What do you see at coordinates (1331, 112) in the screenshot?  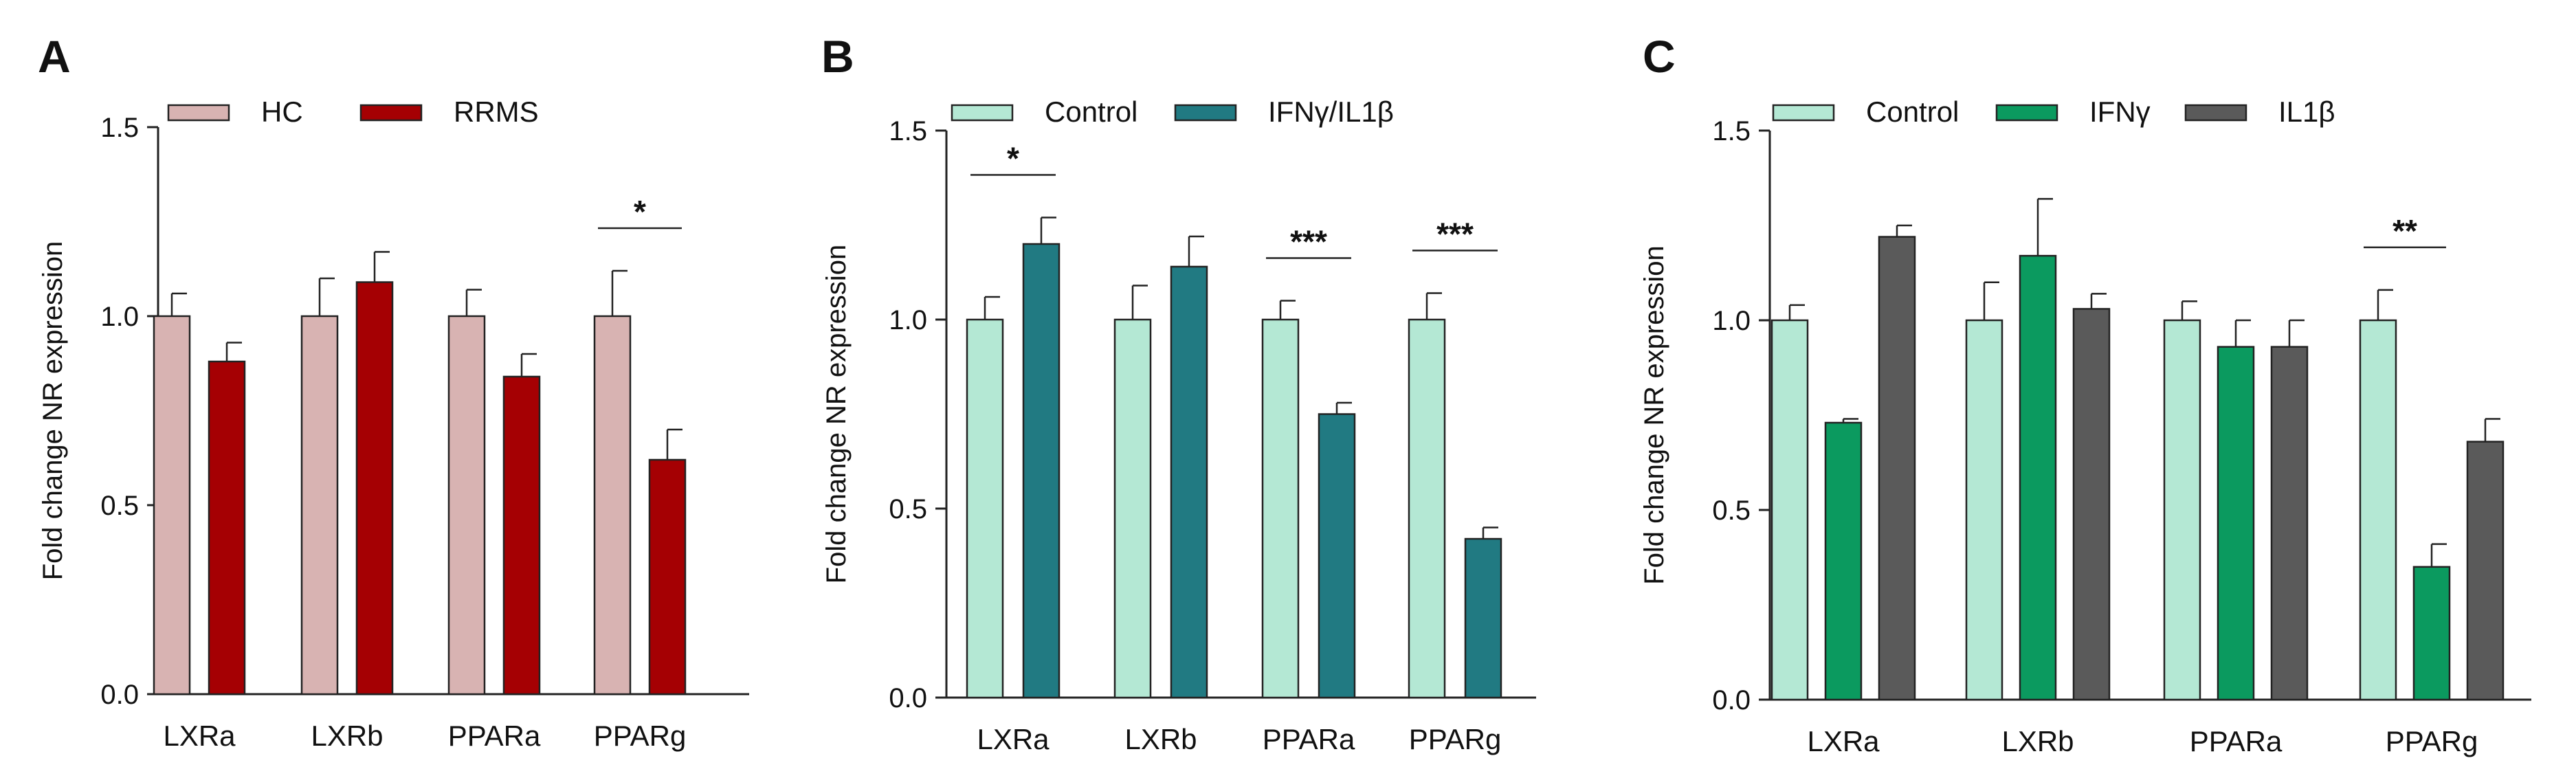 I see `legend-label: IFNγ/IL1β` at bounding box center [1331, 112].